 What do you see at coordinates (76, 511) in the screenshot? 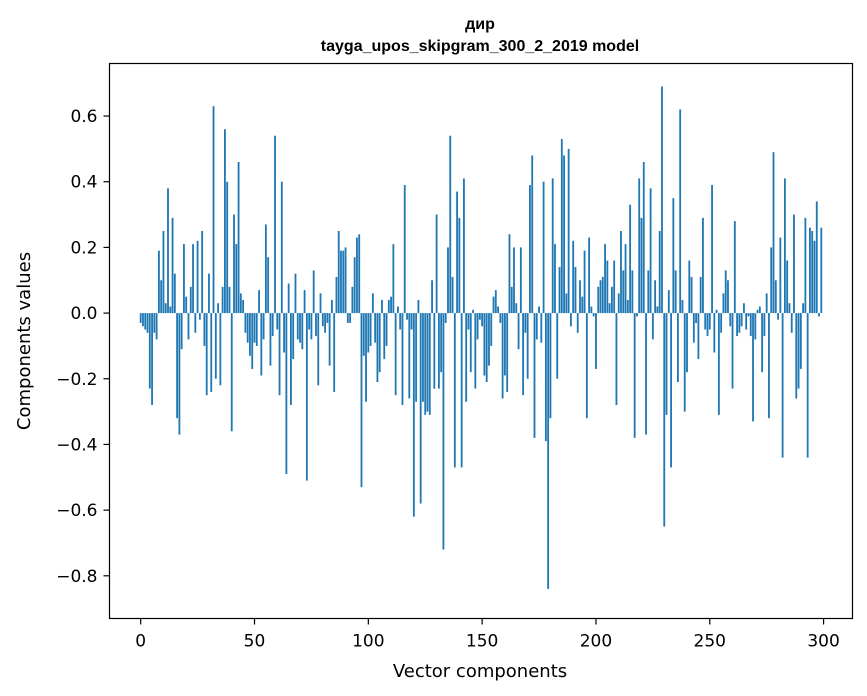
I see `y-tick-label: −0.6` at bounding box center [76, 511].